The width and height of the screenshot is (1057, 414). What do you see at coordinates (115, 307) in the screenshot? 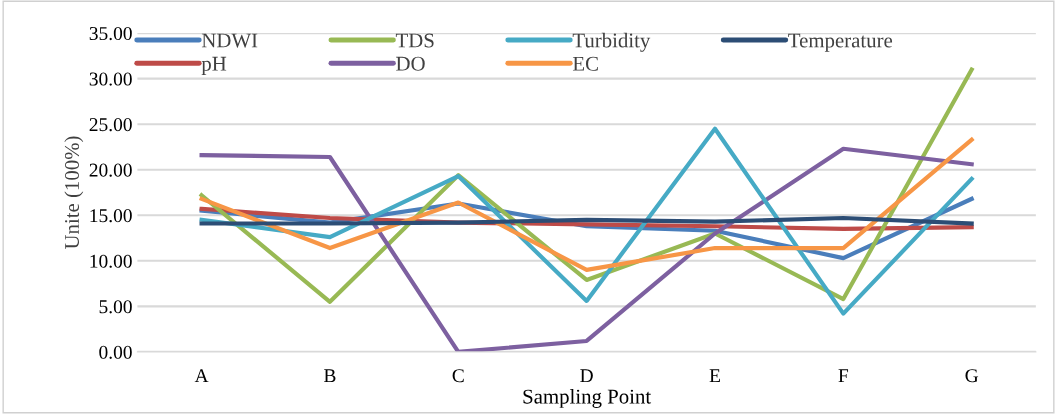
I see `y-tick-label: 5.00` at bounding box center [115, 307].